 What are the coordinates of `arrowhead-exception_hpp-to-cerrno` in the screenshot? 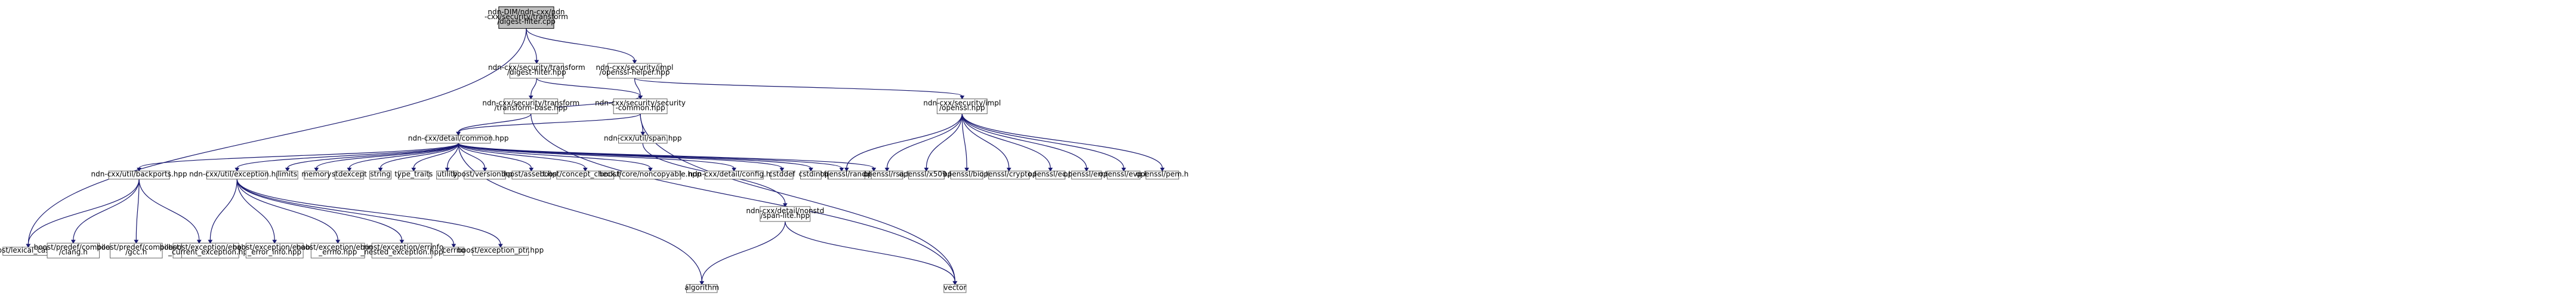 It's located at (454, 246).